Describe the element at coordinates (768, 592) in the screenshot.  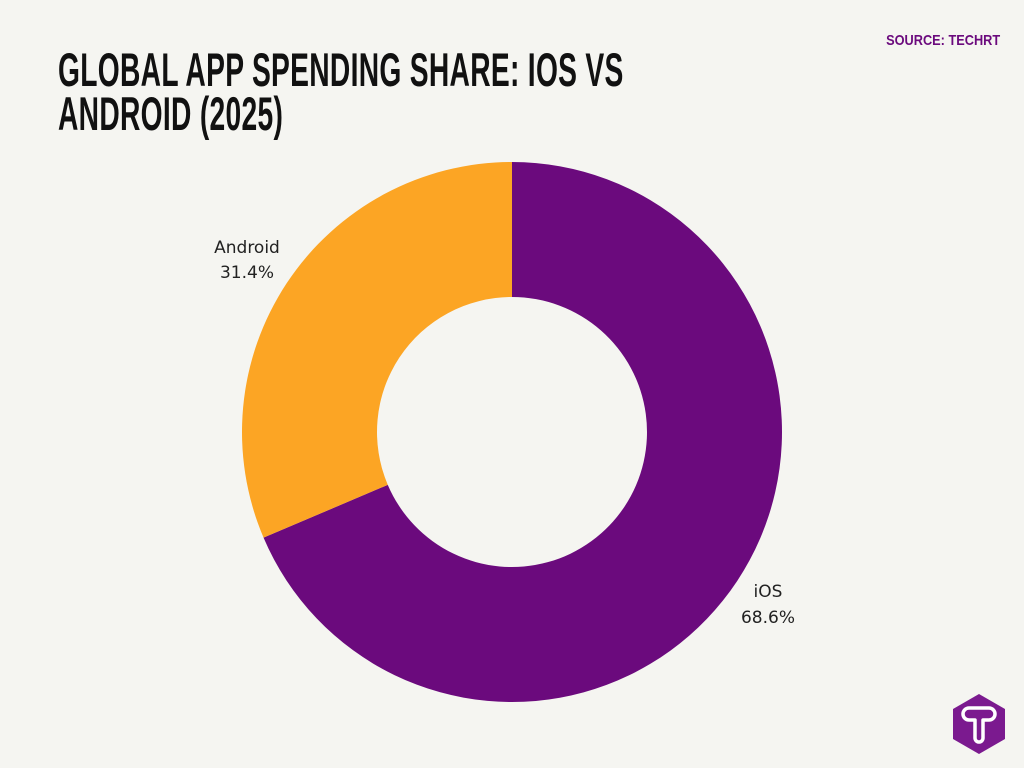
I see `label-ios-name: iOS` at that location.